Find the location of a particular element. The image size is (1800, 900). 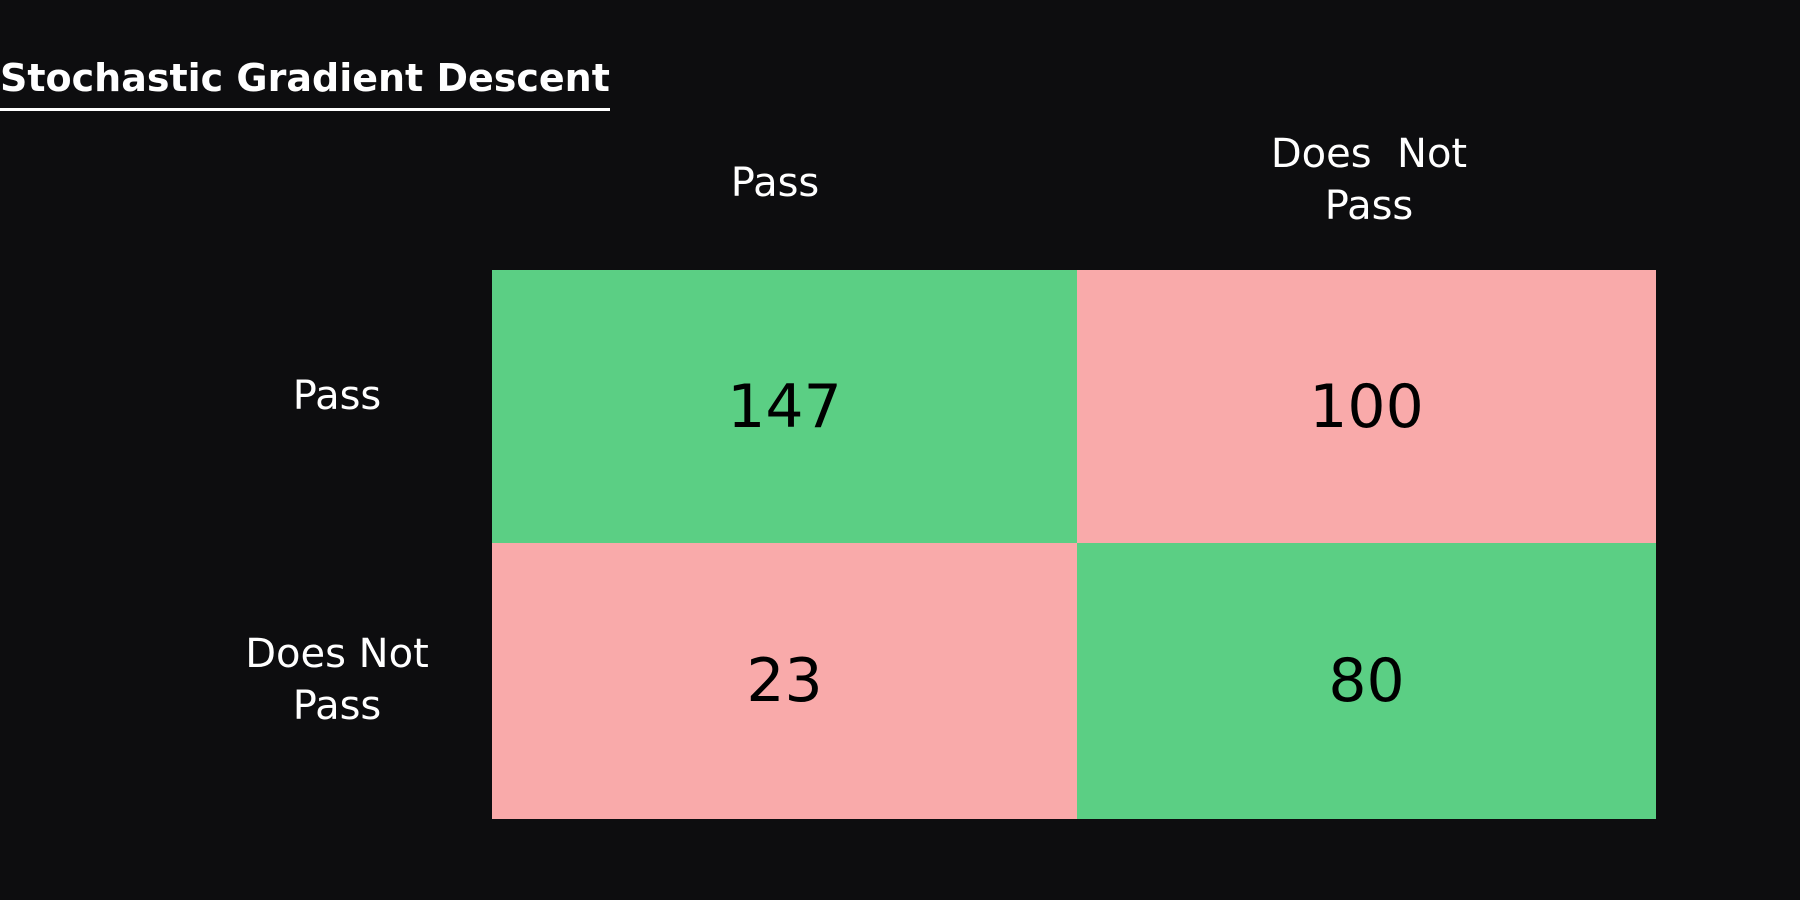

cell-value-label: 147 is located at coordinates (784, 406).